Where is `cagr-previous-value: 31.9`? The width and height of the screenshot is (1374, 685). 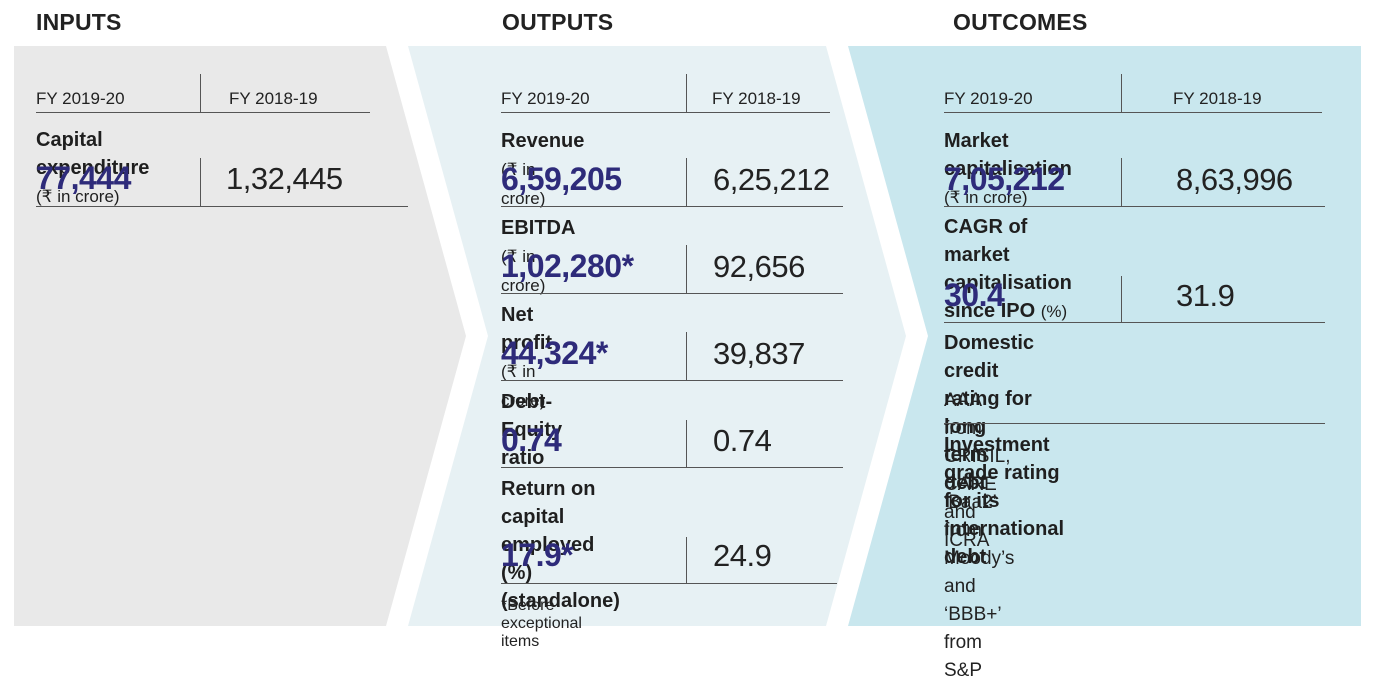
cagr-previous-value: 31.9 is located at coordinates (1205, 295).